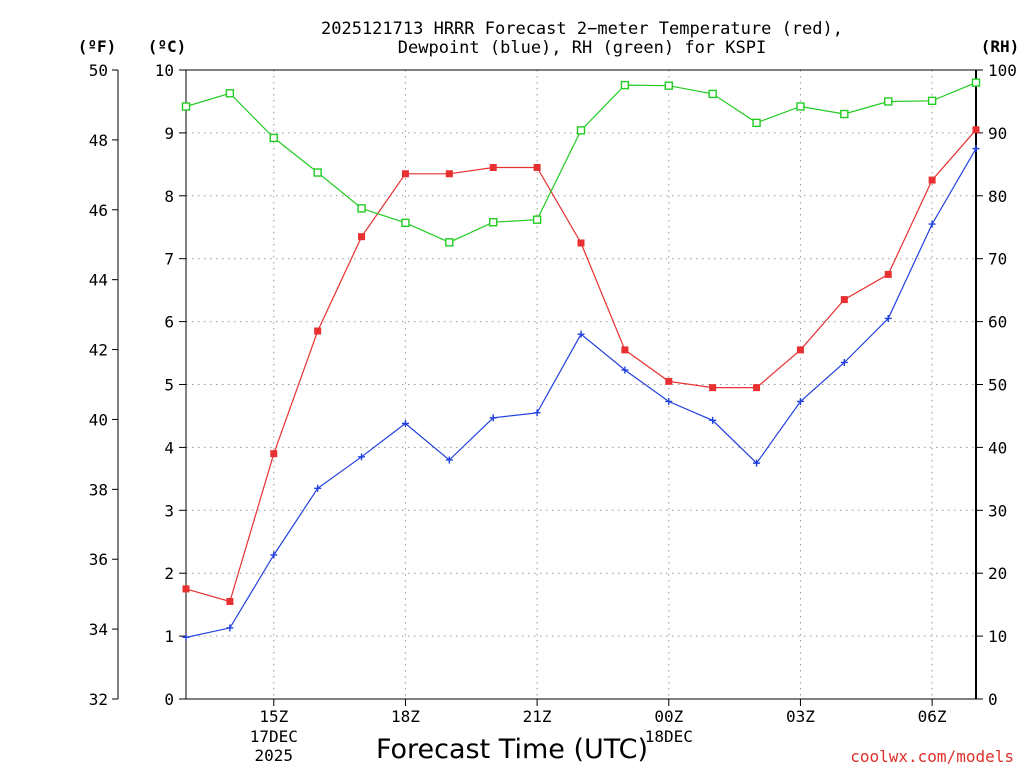  I want to click on celsius-tick-label: 5, so click(169, 385).